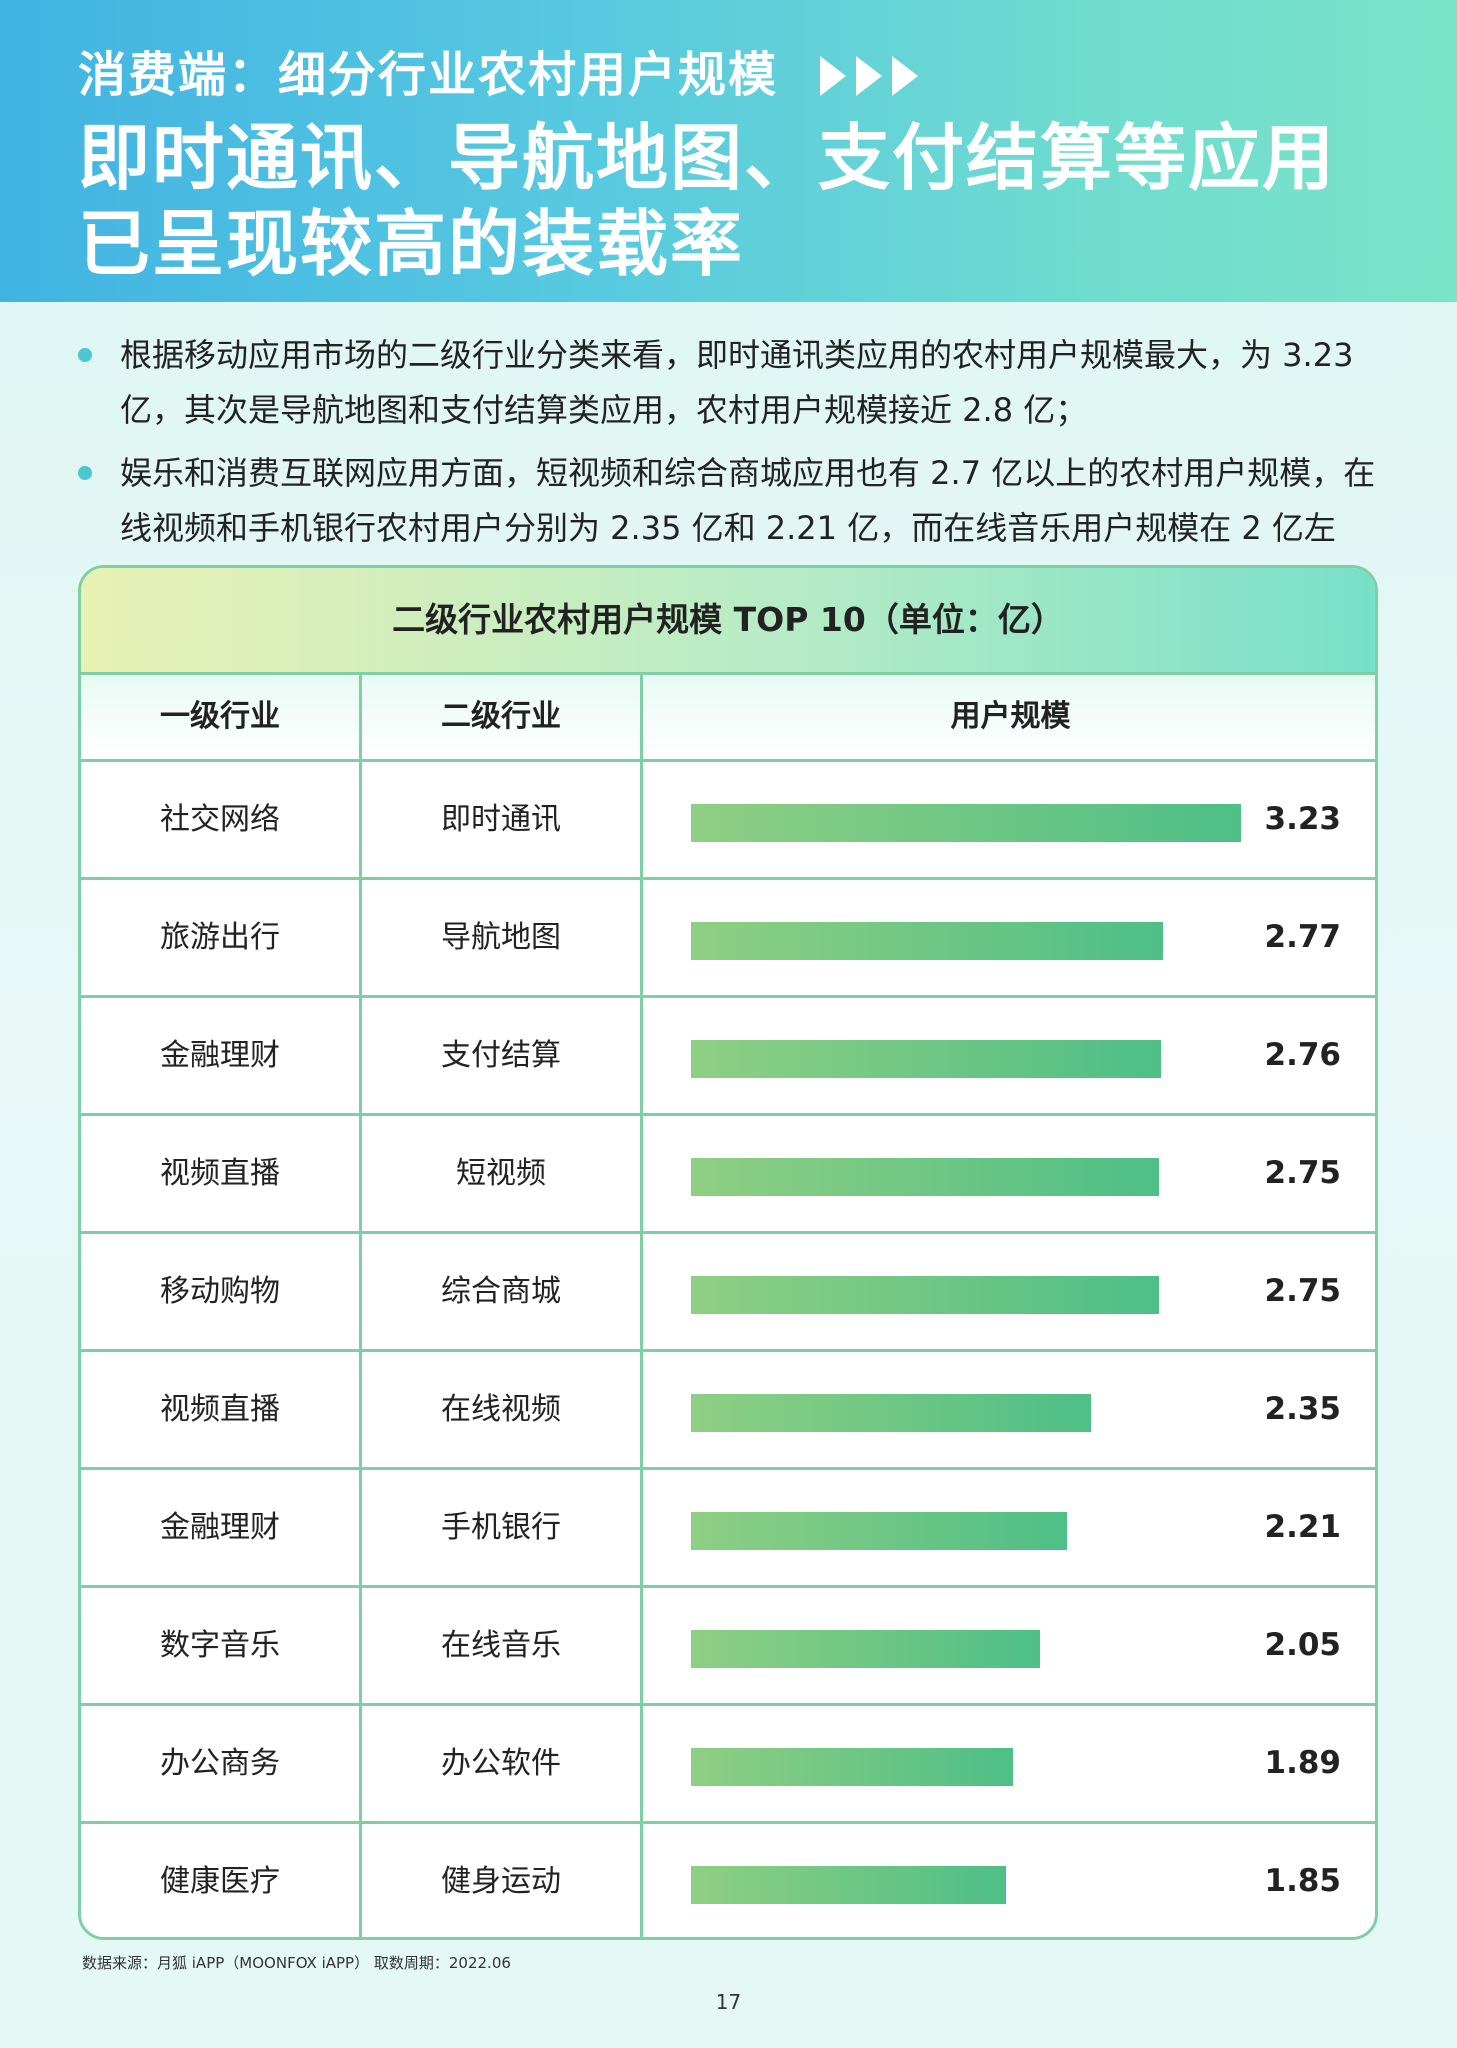  I want to click on primary-industry-cell: 社交网络, so click(220, 819).